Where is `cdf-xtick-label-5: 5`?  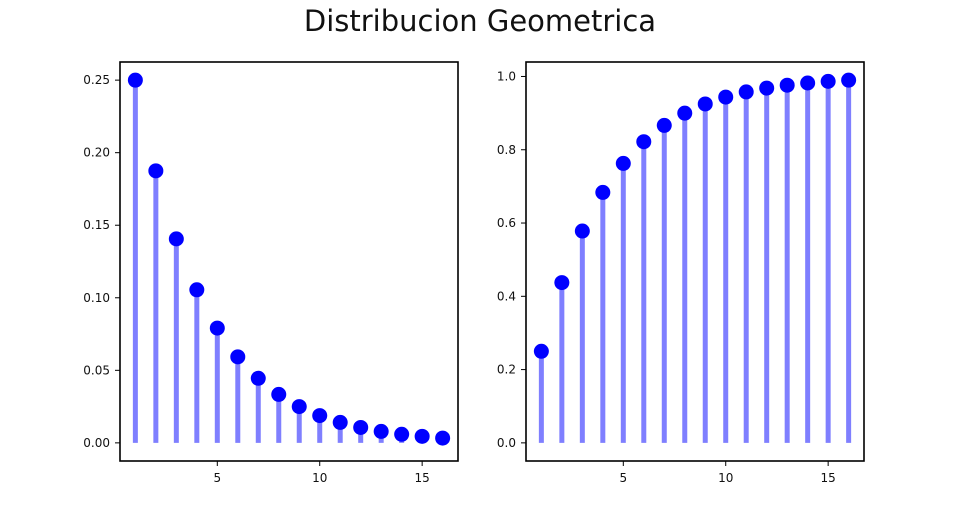
cdf-xtick-label-5: 5 is located at coordinates (623, 478).